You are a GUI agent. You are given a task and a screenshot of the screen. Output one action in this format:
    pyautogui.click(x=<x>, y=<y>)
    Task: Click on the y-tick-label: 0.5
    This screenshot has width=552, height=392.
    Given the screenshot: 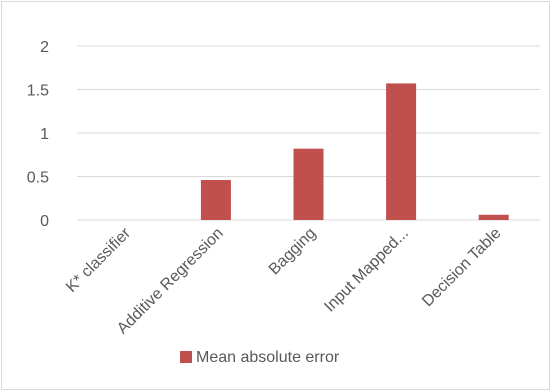 What is the action you would take?
    pyautogui.click(x=38, y=178)
    